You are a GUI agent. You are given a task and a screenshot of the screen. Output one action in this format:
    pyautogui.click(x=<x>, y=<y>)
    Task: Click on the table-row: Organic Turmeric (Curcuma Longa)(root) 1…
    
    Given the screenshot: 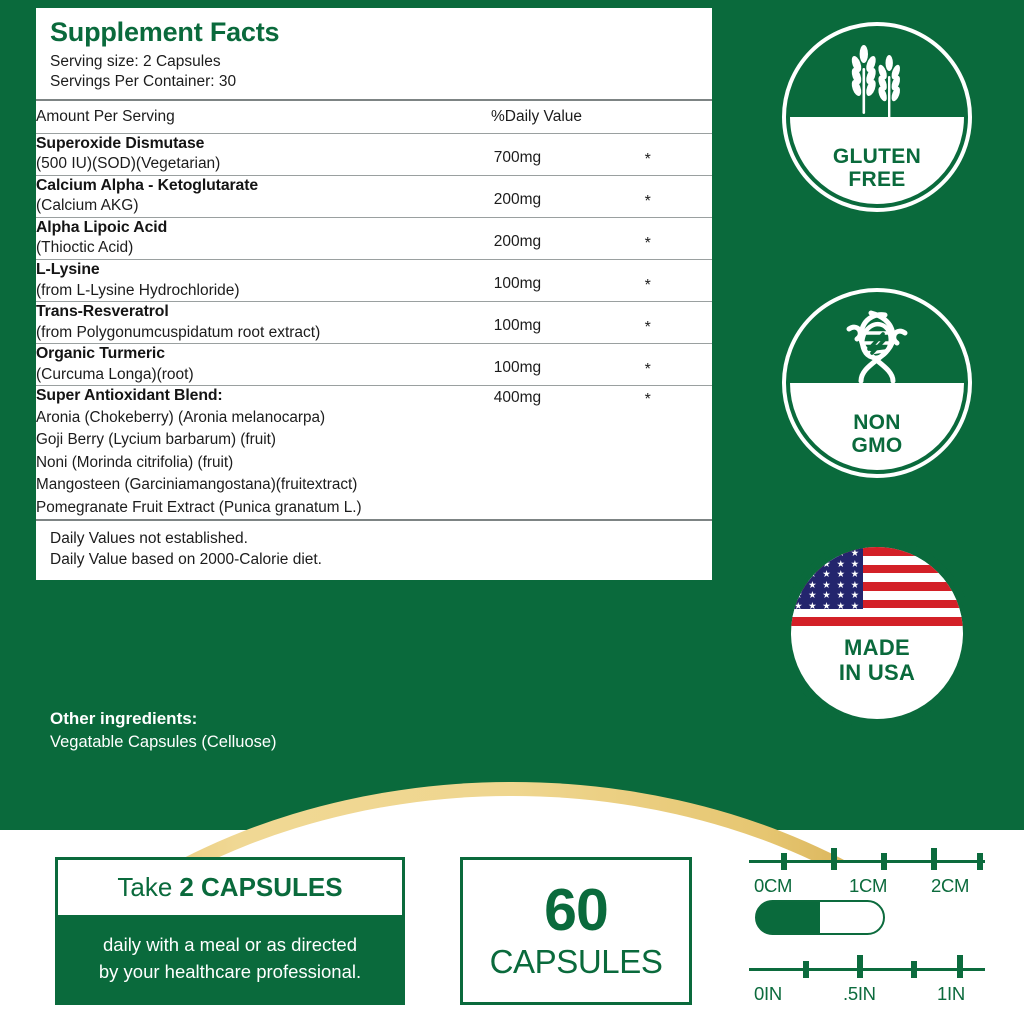 What is the action you would take?
    pyautogui.click(x=374, y=364)
    